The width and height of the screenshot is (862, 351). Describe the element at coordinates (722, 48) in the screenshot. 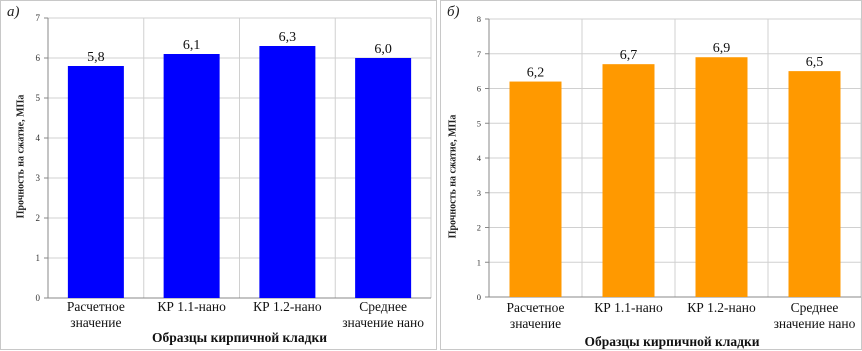

I see `data-label: 6,9` at that location.